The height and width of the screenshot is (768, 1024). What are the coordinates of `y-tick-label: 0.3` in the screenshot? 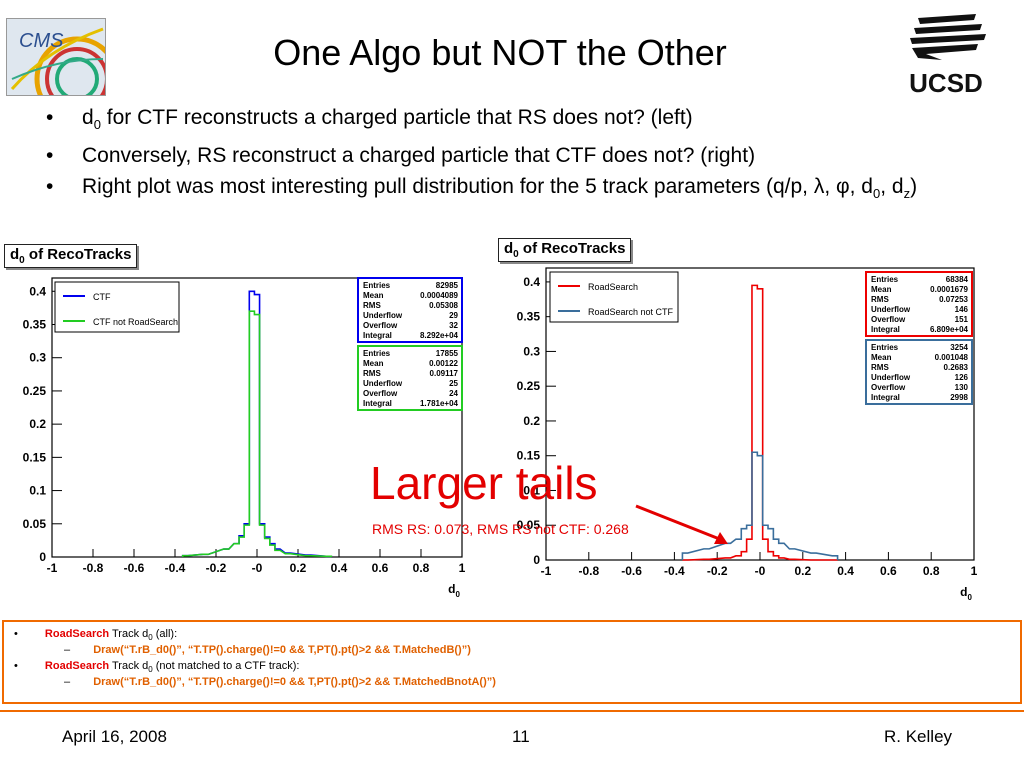 It's located at (37, 358).